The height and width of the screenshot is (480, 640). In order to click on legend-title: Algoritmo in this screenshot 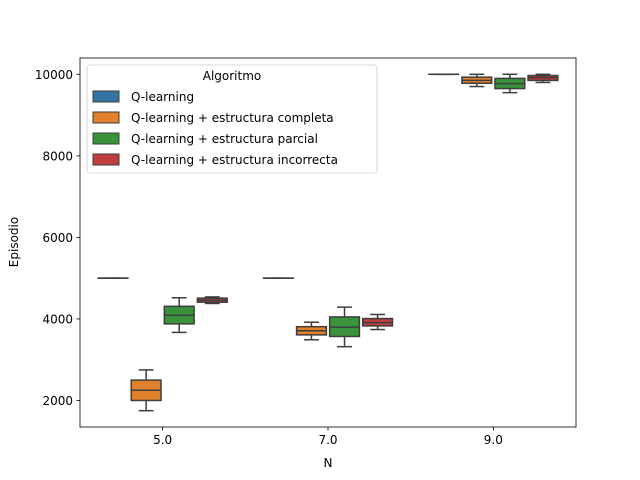, I will do `click(232, 76)`.